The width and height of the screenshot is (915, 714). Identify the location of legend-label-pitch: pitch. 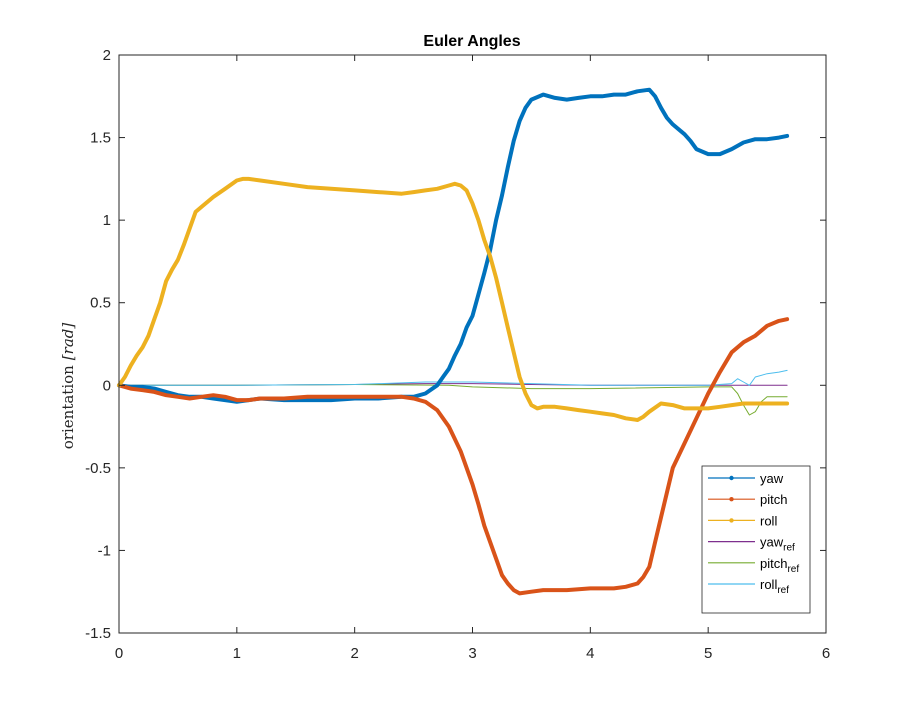
(773, 499).